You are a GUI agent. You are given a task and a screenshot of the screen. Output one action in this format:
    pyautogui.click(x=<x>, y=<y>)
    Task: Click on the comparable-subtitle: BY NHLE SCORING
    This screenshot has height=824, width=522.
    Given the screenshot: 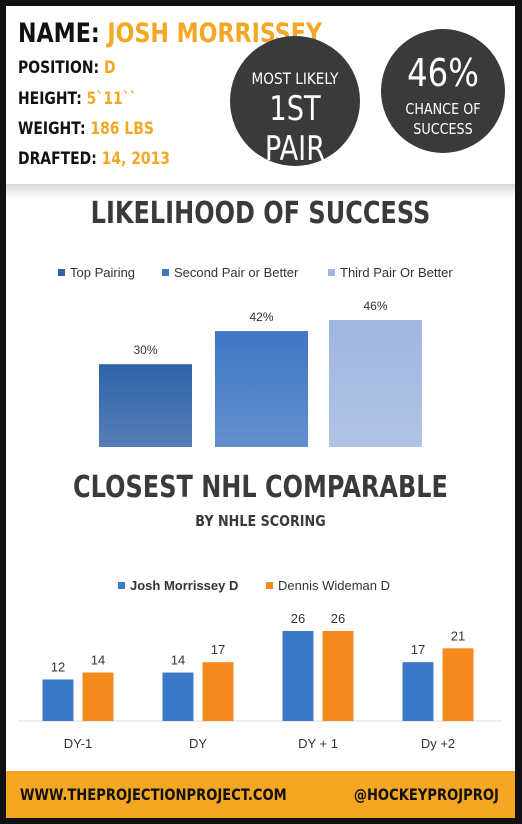 What is the action you would take?
    pyautogui.click(x=260, y=521)
    